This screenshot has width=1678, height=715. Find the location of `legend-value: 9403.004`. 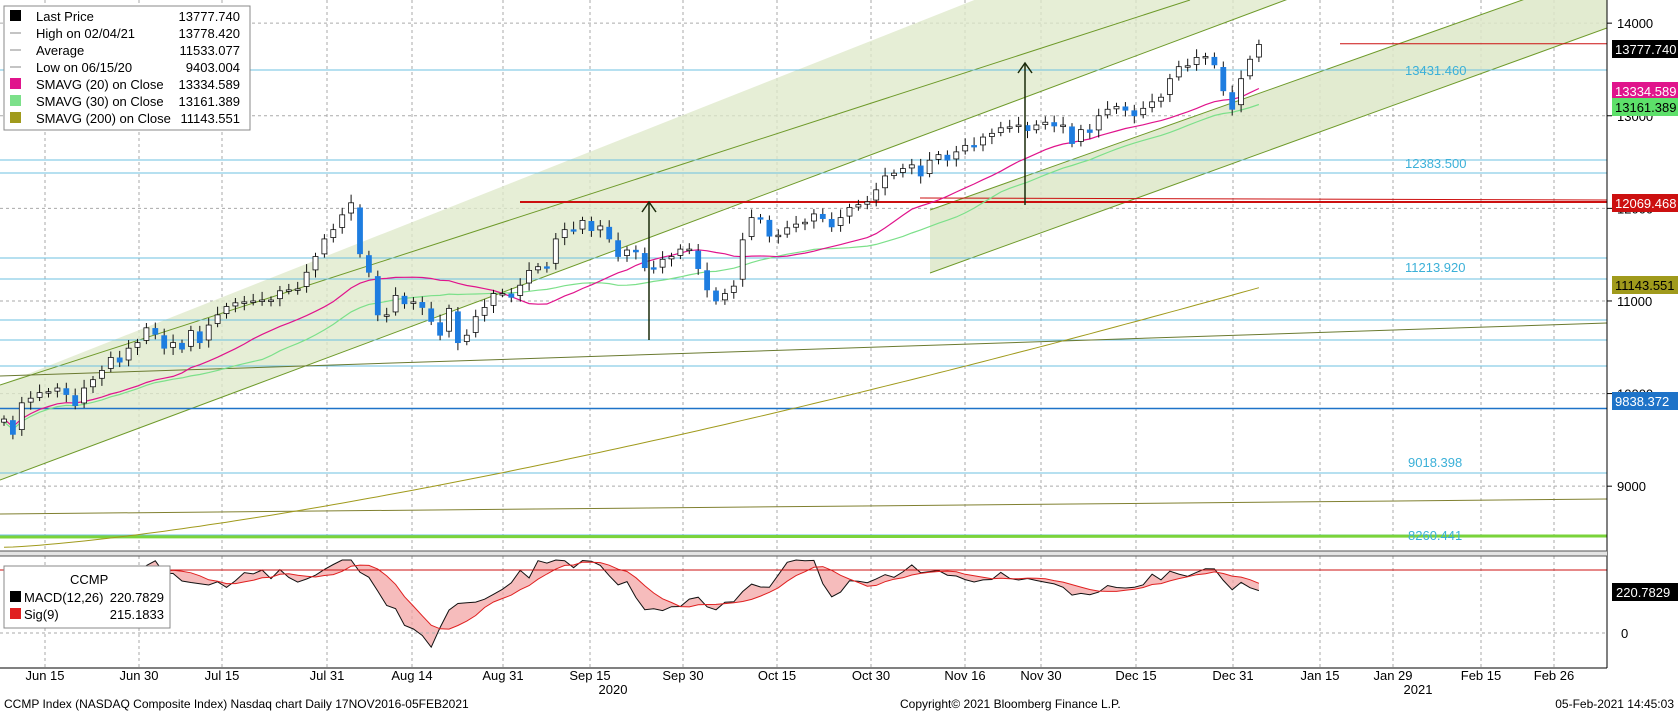

legend-value: 9403.004 is located at coordinates (213, 67).